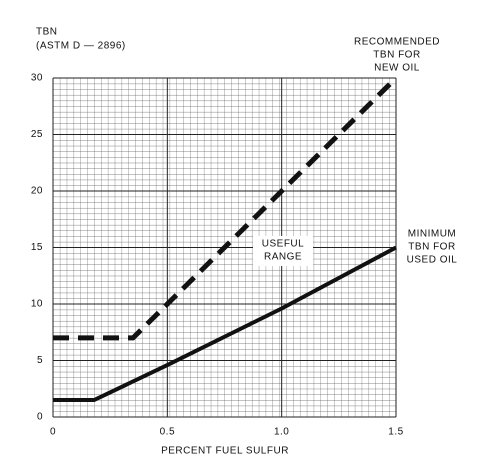  Describe the element at coordinates (395, 432) in the screenshot. I see `x-tick-label: 1.5` at that location.